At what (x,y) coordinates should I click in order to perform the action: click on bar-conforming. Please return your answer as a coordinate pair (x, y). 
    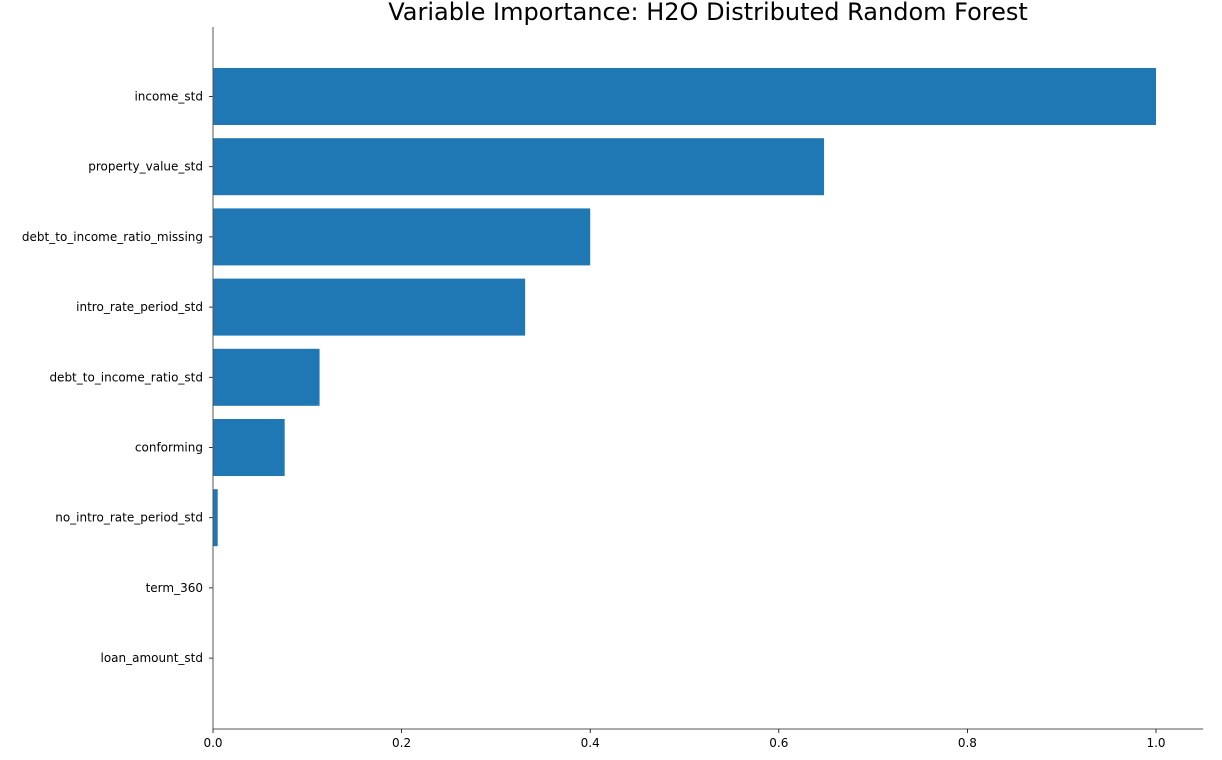
    Looking at the image, I should click on (249, 447).